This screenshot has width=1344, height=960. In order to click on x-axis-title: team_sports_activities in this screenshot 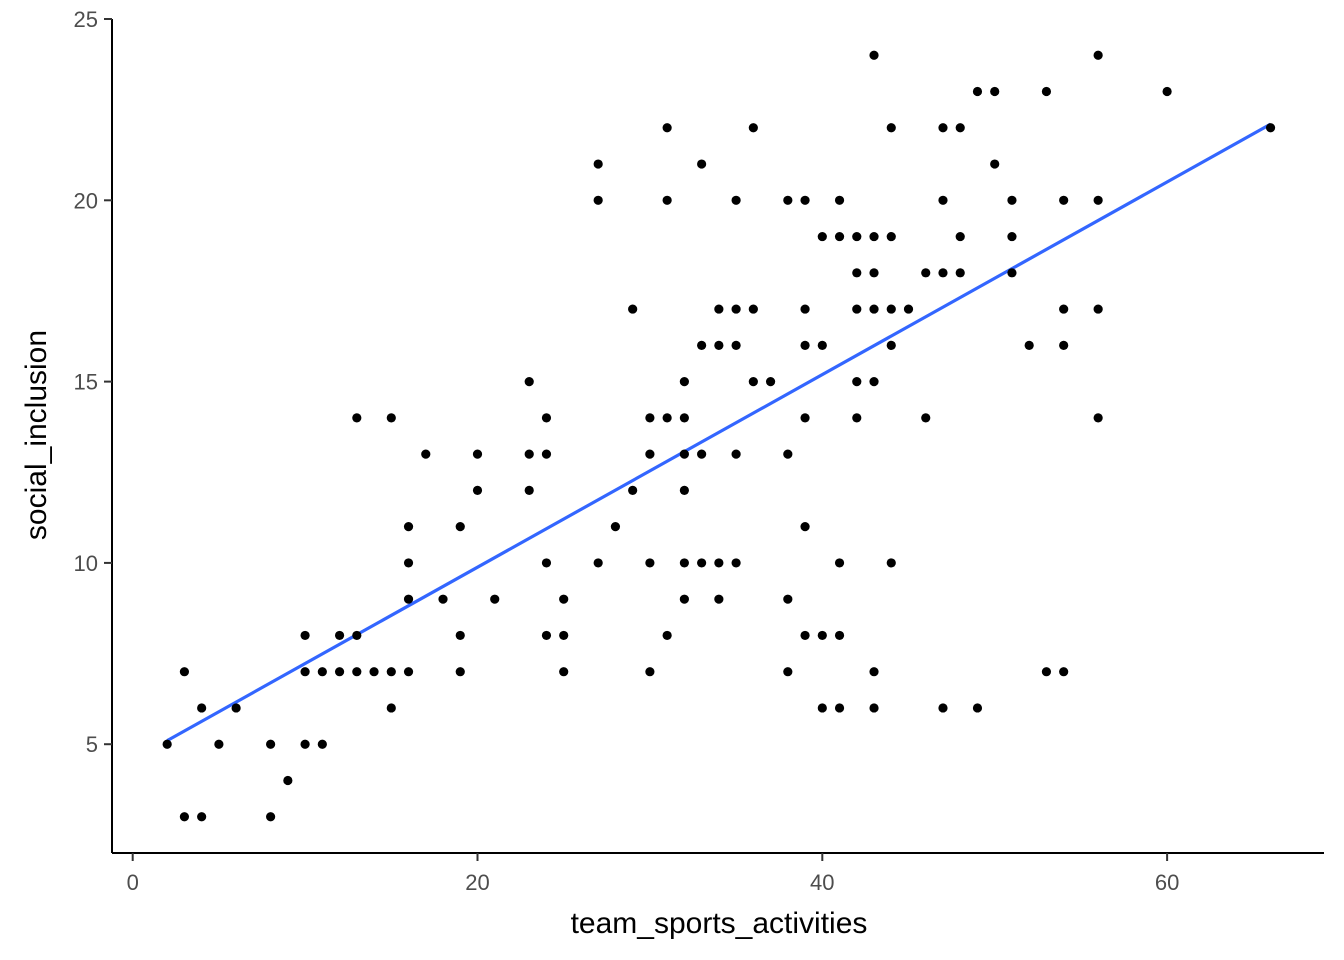, I will do `click(719, 923)`.